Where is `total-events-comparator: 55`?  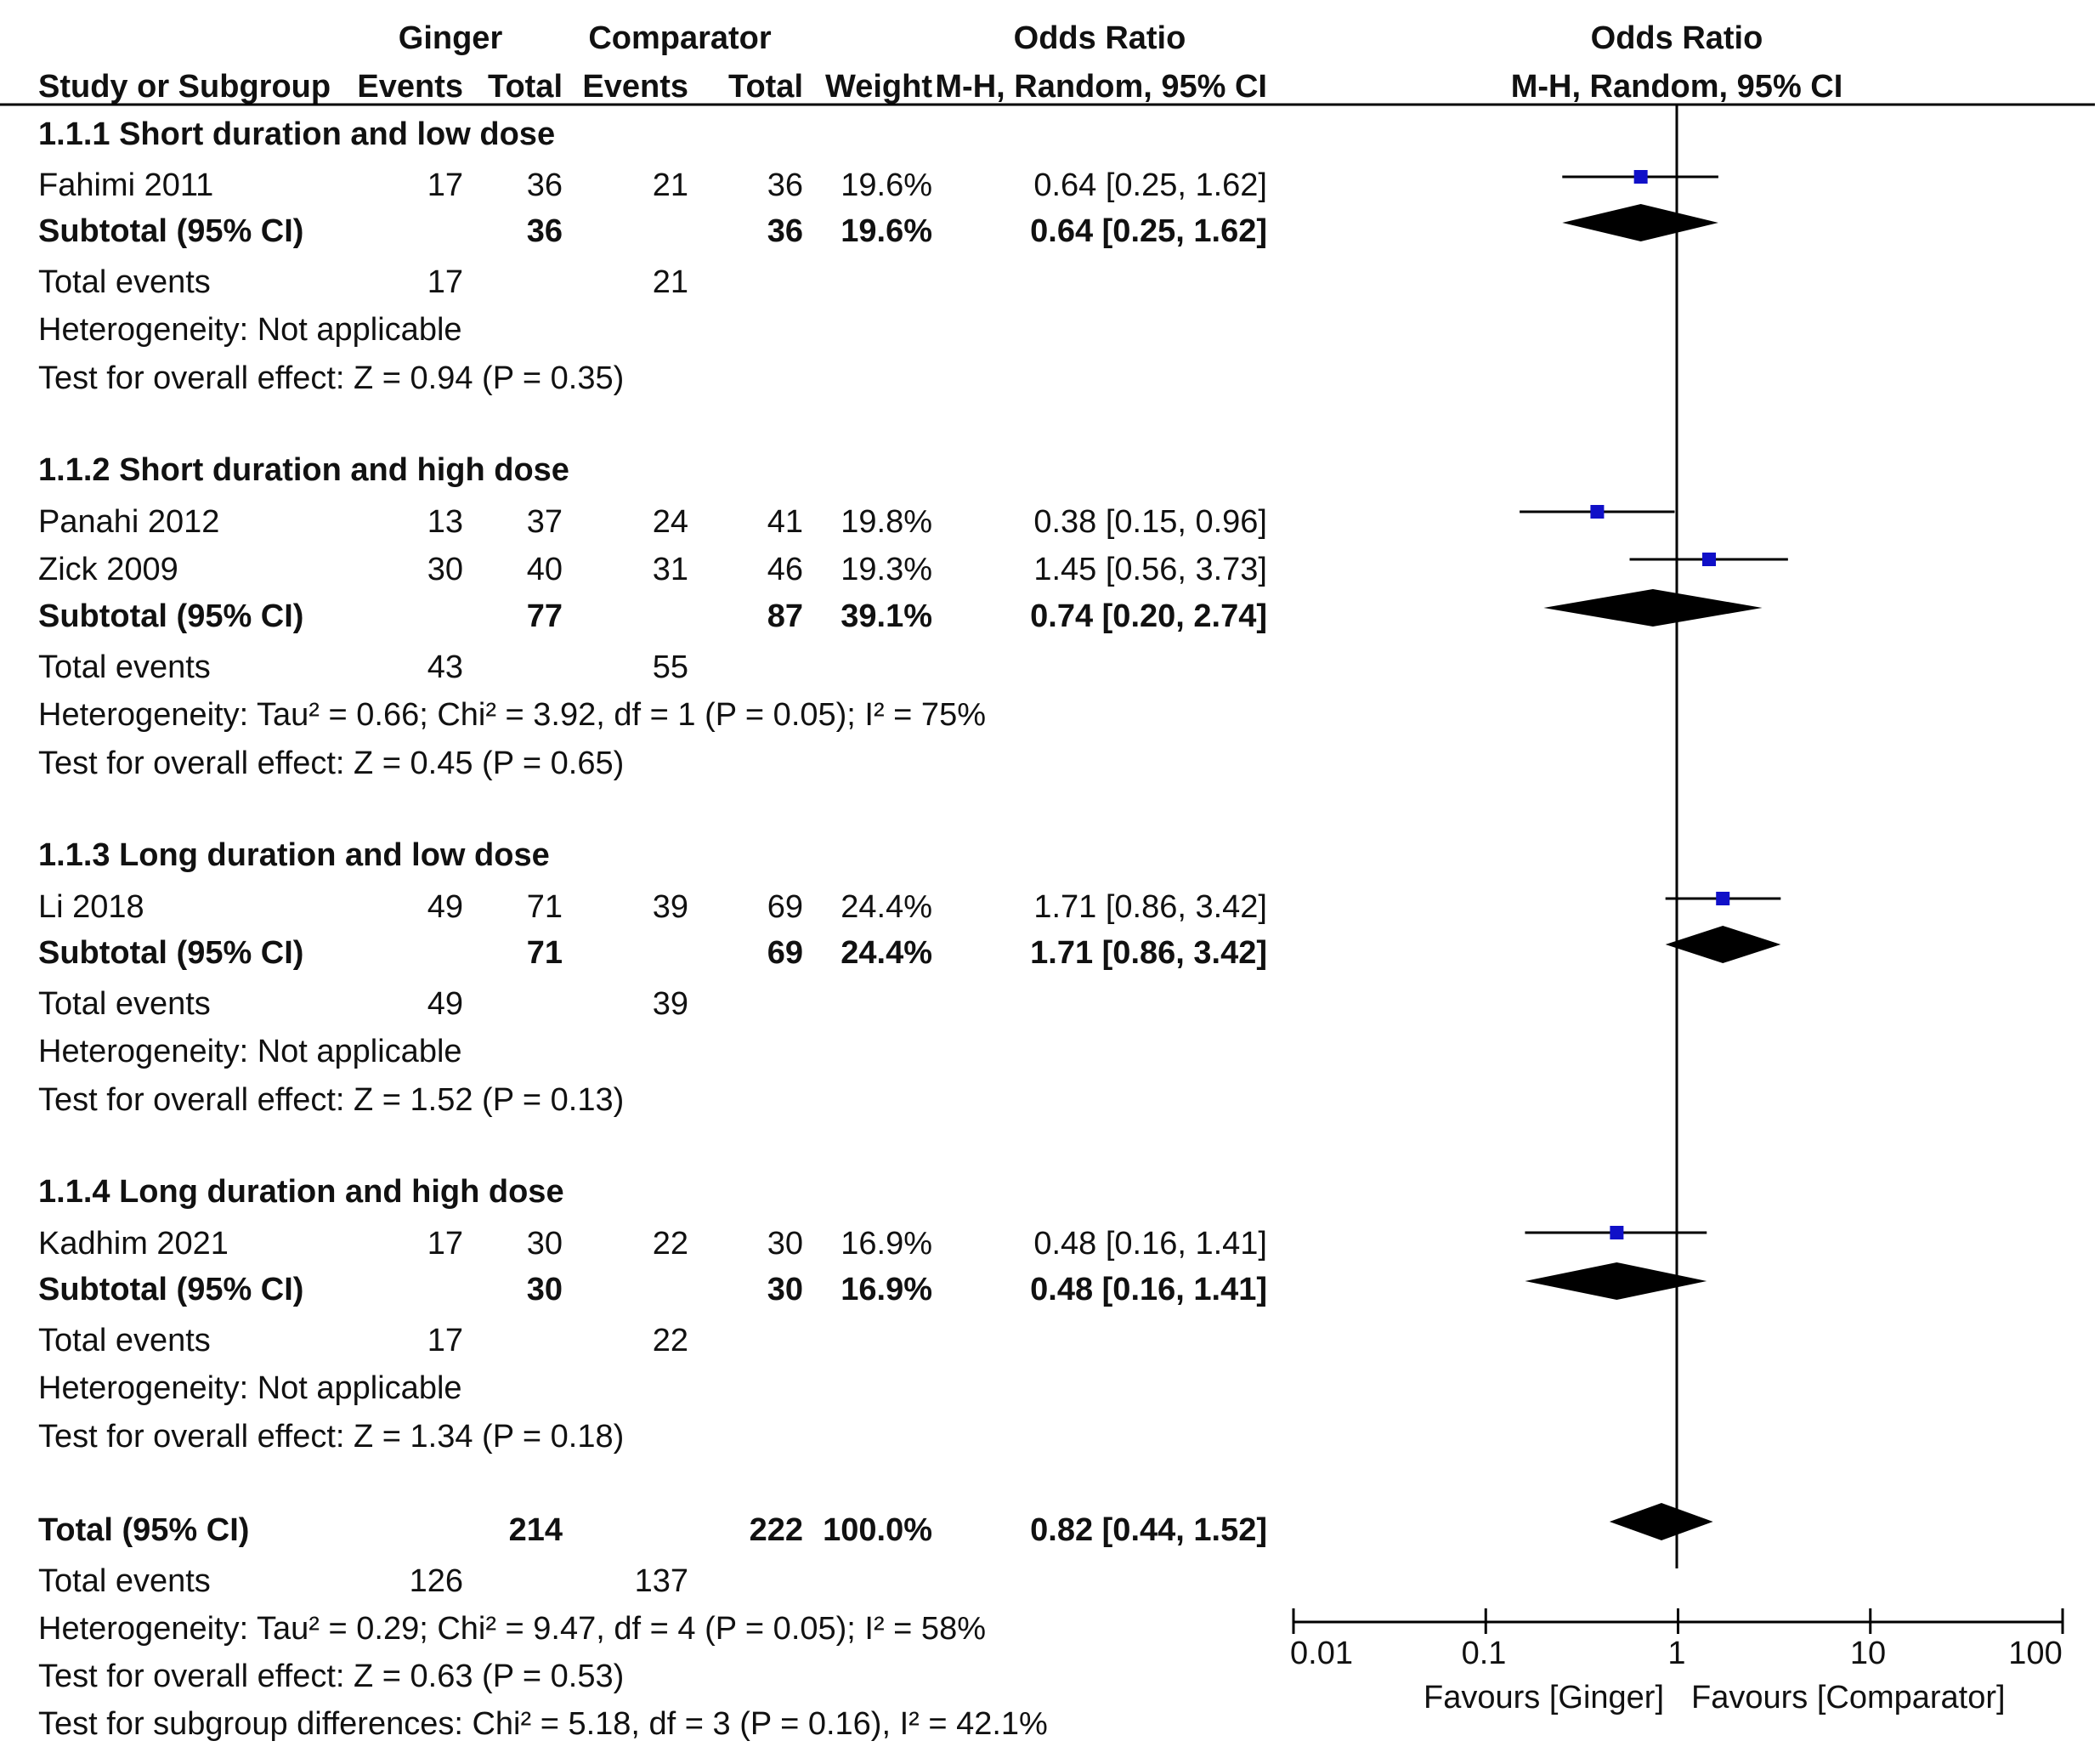 total-events-comparator: 55 is located at coordinates (670, 667).